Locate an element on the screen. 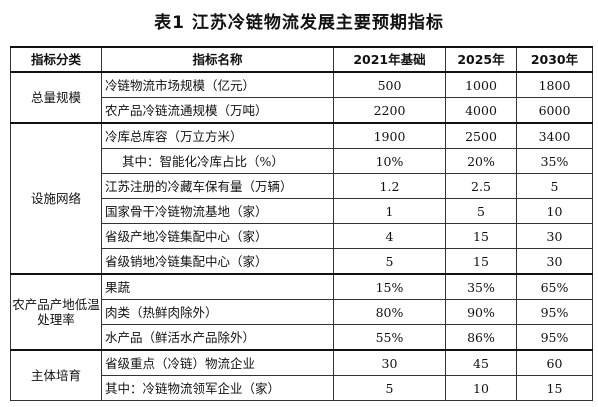 Image resolution: width=598 pixels, height=407 pixels. indicator-name: 省级销地冷链集配中心（家） is located at coordinates (217, 261).